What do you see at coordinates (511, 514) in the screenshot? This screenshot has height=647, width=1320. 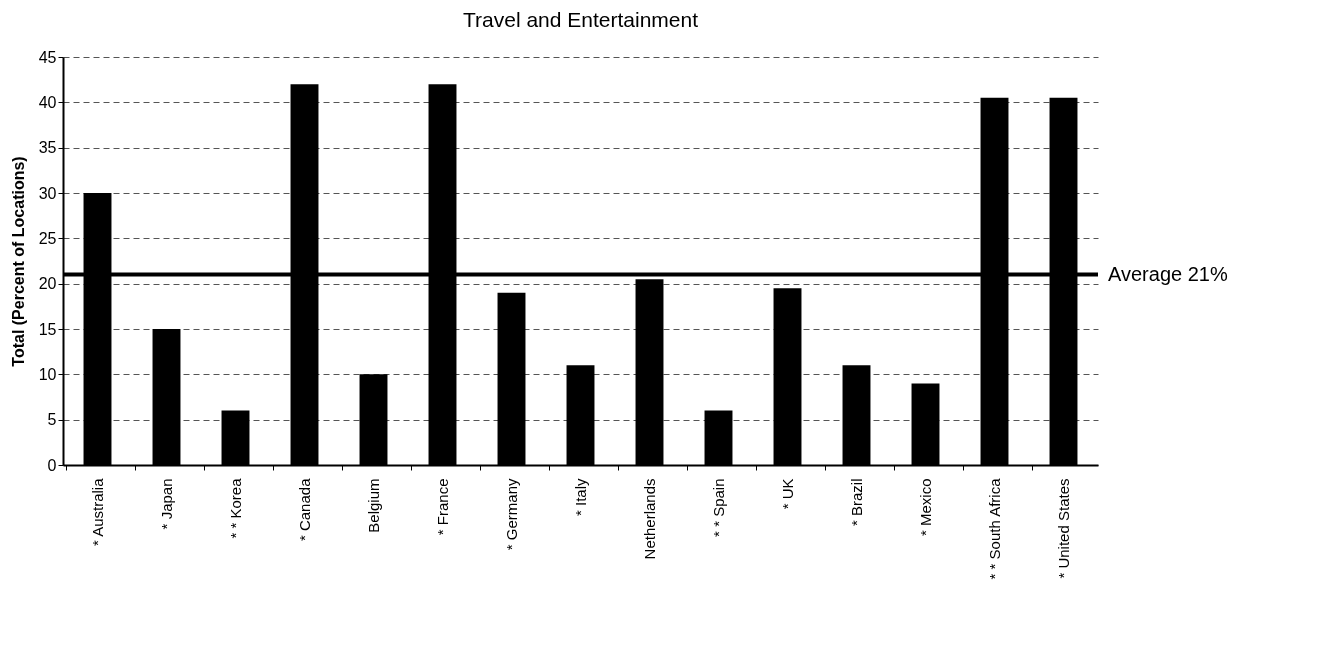 I see `x-tick-label: * Germany` at bounding box center [511, 514].